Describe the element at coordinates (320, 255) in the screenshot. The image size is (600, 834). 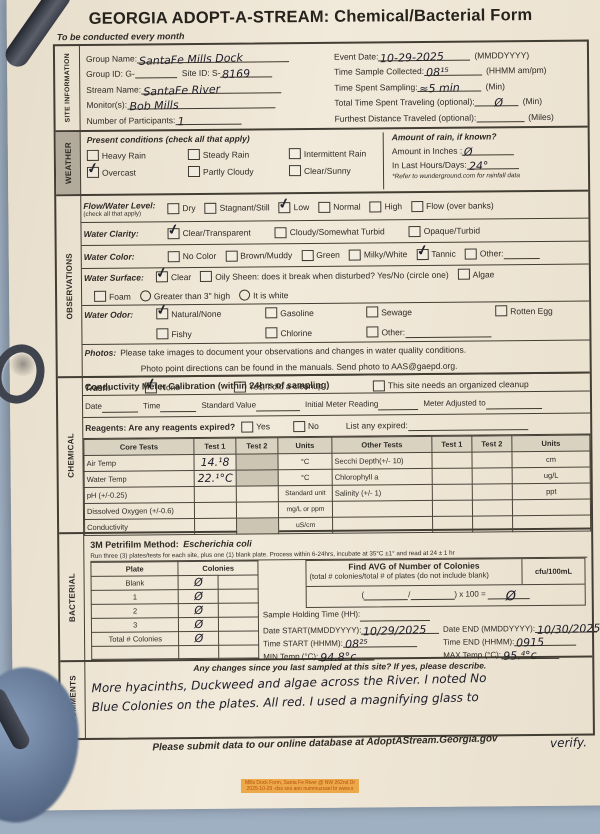
I see `checkbox-option: Green` at that location.